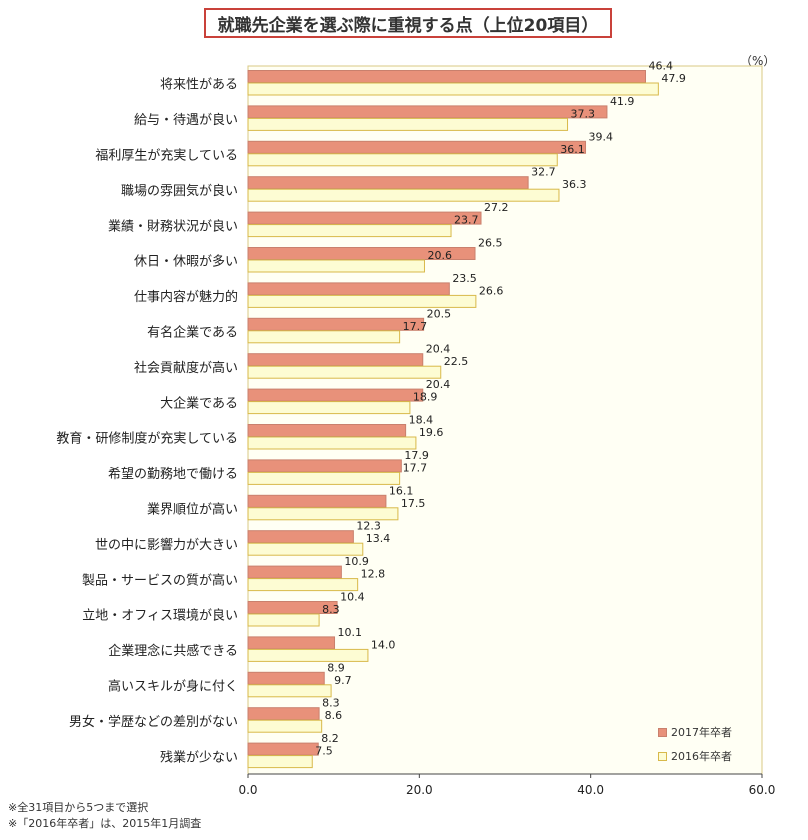 The height and width of the screenshot is (840, 808). Describe the element at coordinates (192, 333) in the screenshot. I see `category-label: 有名企業である` at that location.